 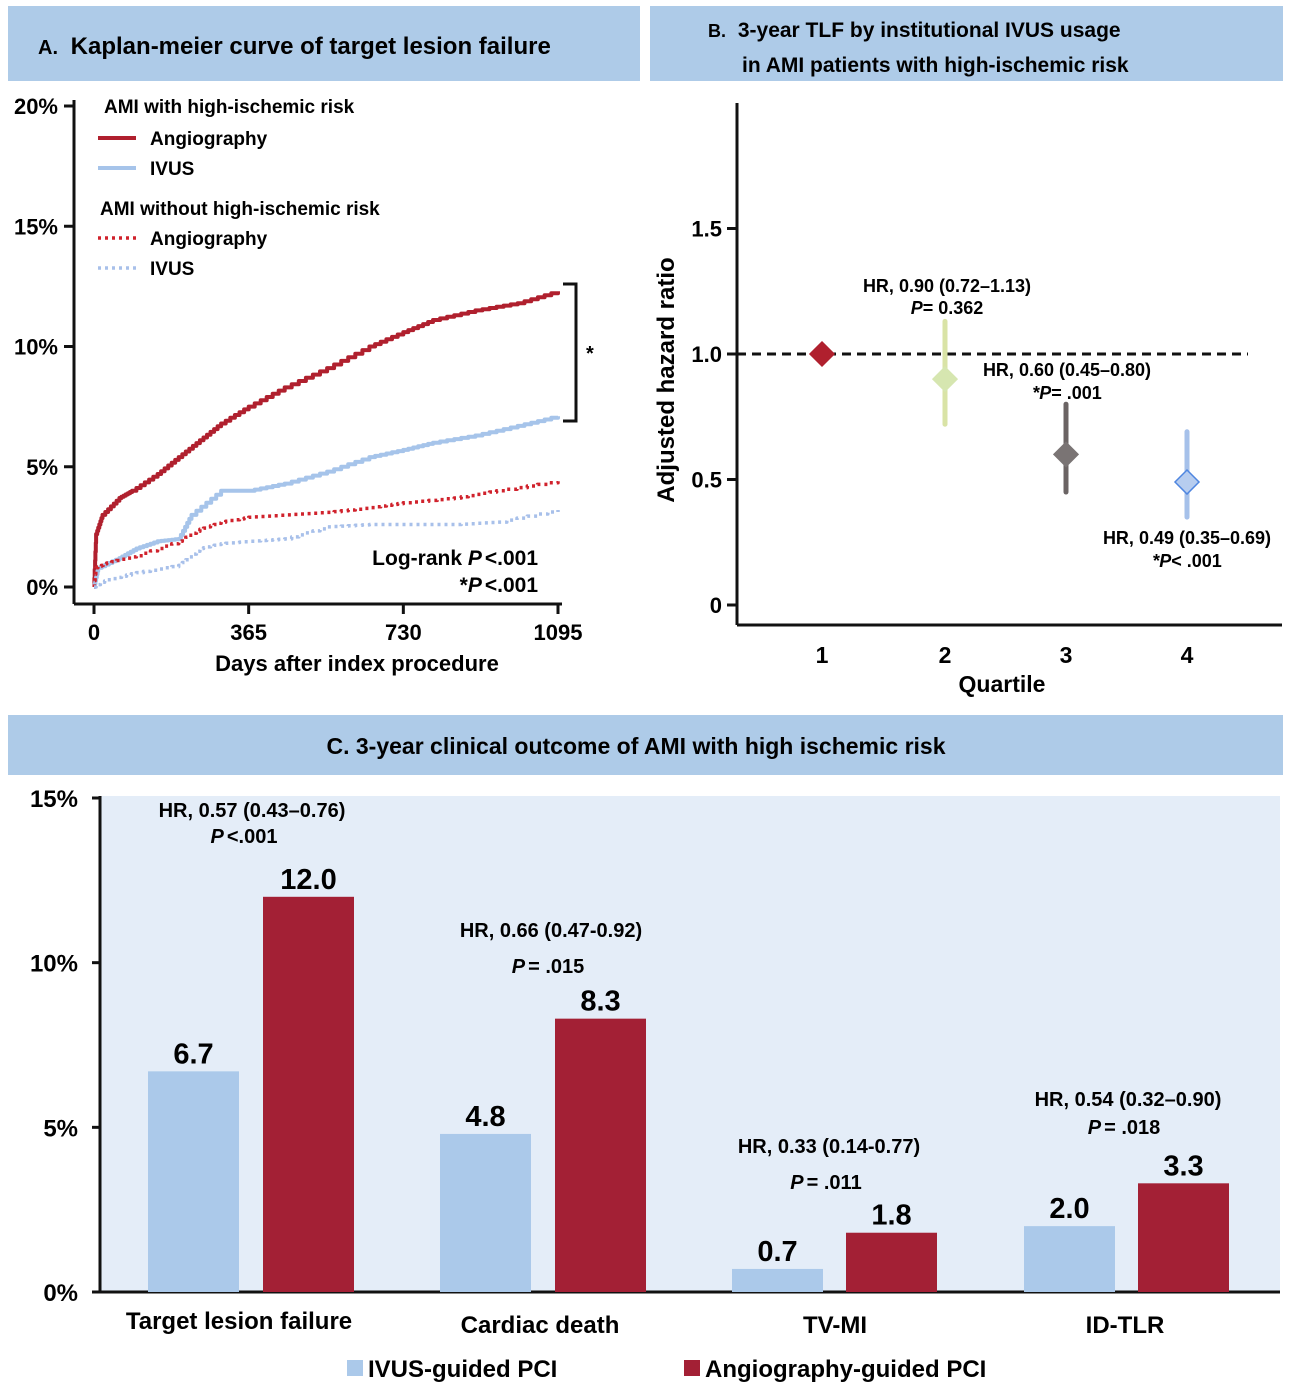 I want to click on y-tick-label: 0, so click(x=716, y=605).